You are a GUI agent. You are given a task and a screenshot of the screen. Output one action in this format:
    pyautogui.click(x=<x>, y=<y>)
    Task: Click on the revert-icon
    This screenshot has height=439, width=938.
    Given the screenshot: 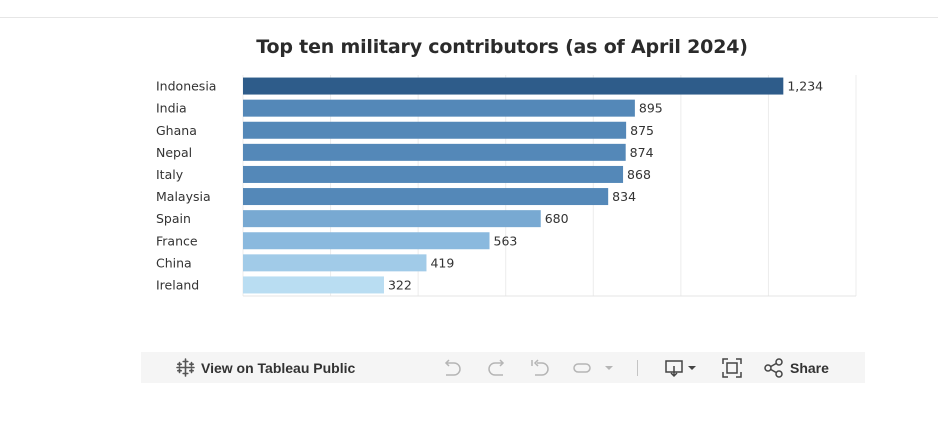 What is the action you would take?
    pyautogui.click(x=540, y=368)
    